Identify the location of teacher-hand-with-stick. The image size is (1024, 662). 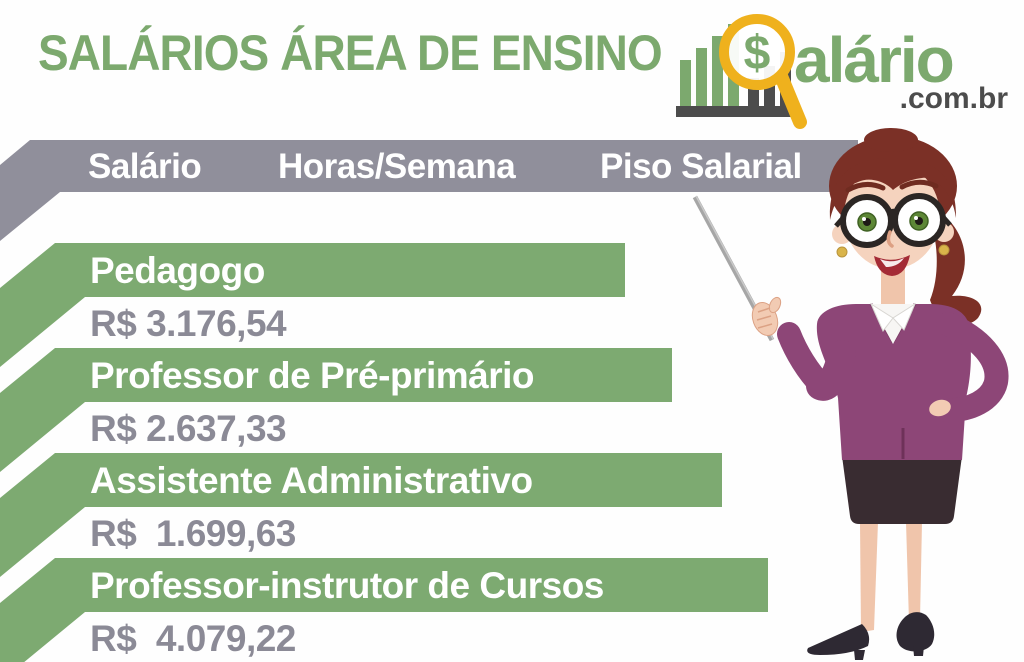
(766, 316).